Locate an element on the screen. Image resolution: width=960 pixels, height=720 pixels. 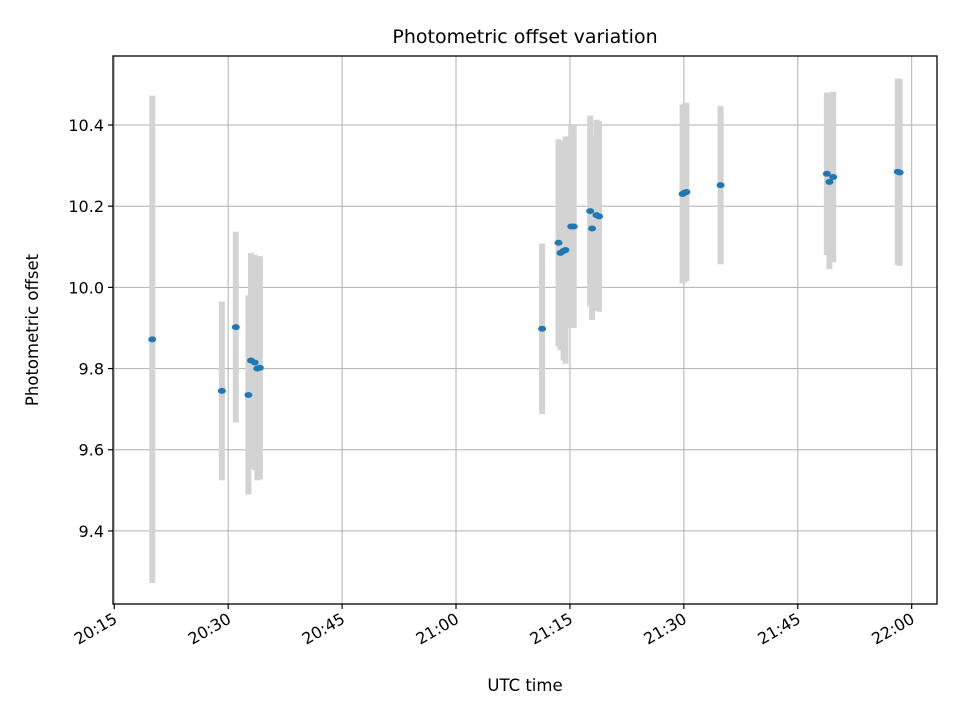
y-tick-label: 10.4 is located at coordinates (86, 125).